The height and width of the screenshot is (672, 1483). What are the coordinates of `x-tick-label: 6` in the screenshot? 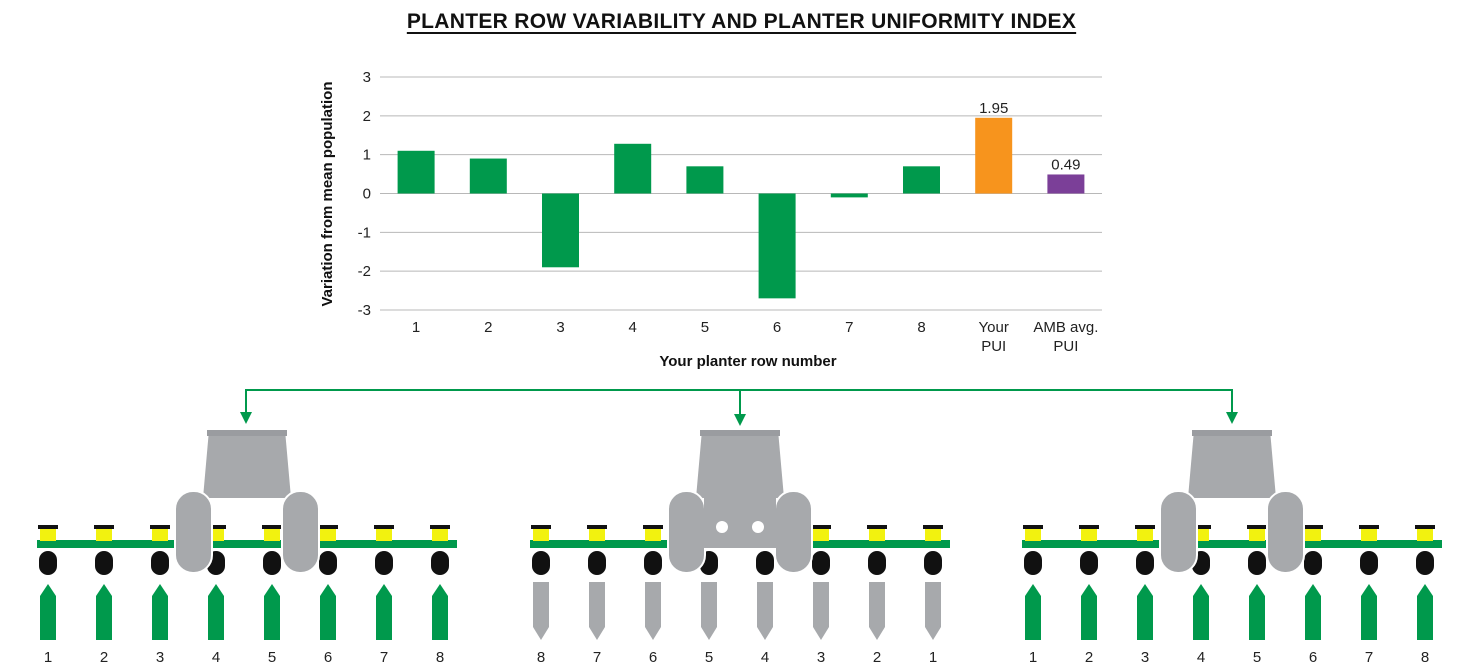 It's located at (777, 327).